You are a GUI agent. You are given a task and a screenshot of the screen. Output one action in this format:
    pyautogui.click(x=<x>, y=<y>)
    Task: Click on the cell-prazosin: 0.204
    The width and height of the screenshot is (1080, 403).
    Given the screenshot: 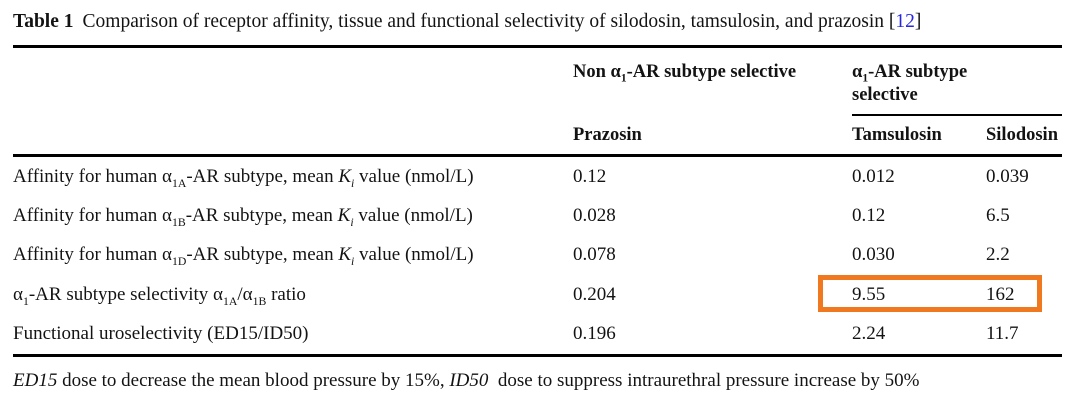 What is the action you would take?
    pyautogui.click(x=594, y=294)
    